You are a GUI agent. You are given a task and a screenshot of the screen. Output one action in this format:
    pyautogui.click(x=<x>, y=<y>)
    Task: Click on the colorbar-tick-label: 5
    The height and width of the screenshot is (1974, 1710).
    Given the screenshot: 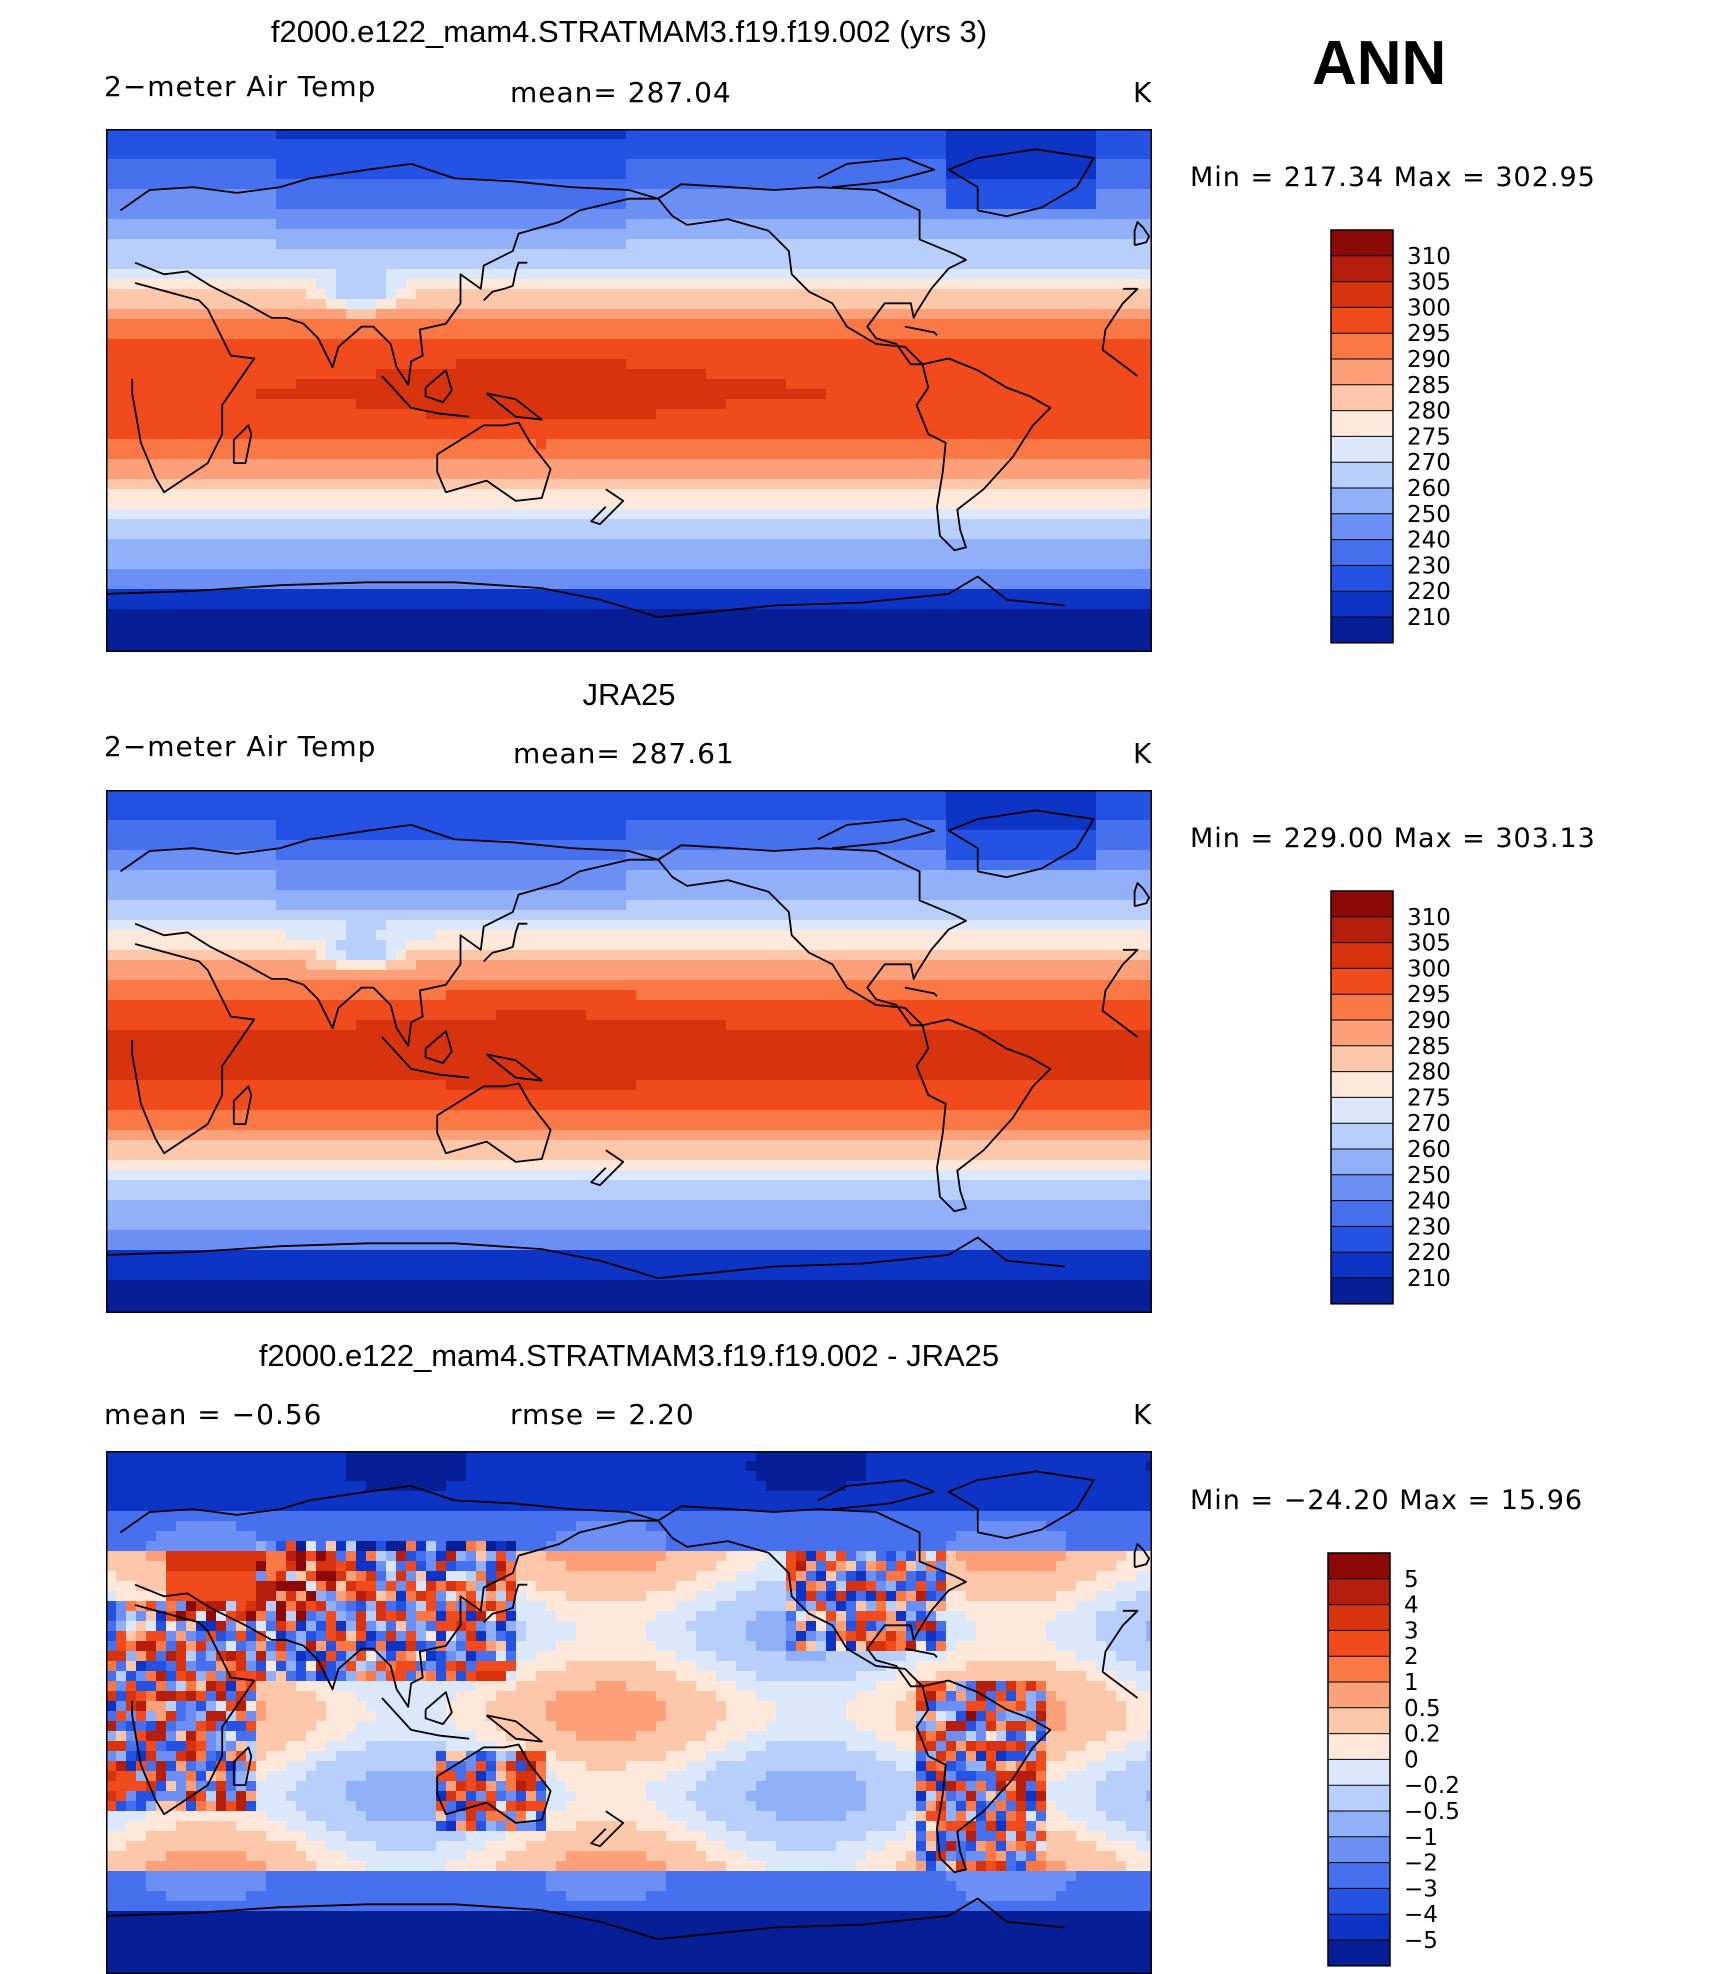 What is the action you would take?
    pyautogui.click(x=1411, y=1580)
    